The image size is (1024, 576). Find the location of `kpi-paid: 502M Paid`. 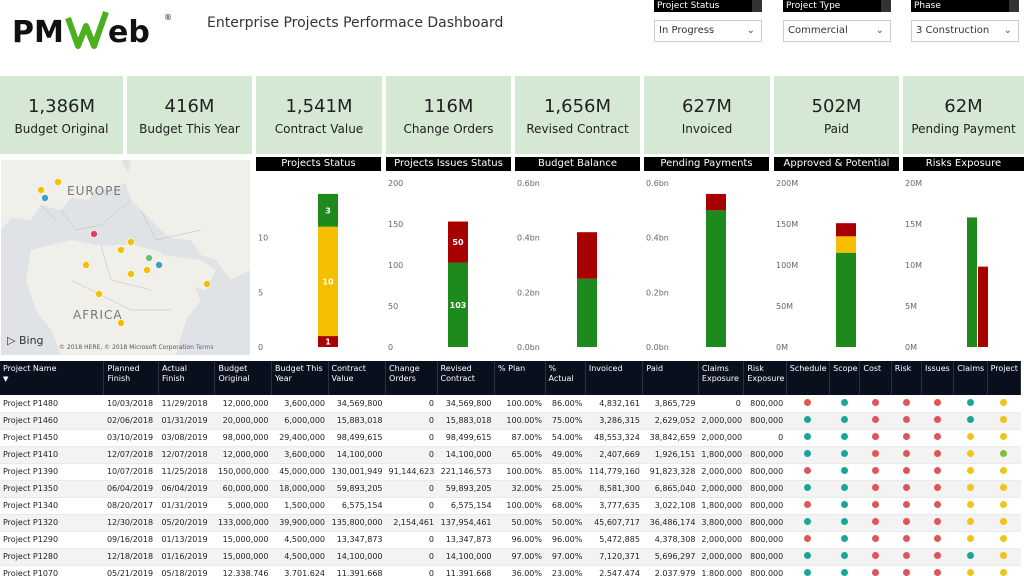

kpi-paid: 502M Paid is located at coordinates (836, 115).